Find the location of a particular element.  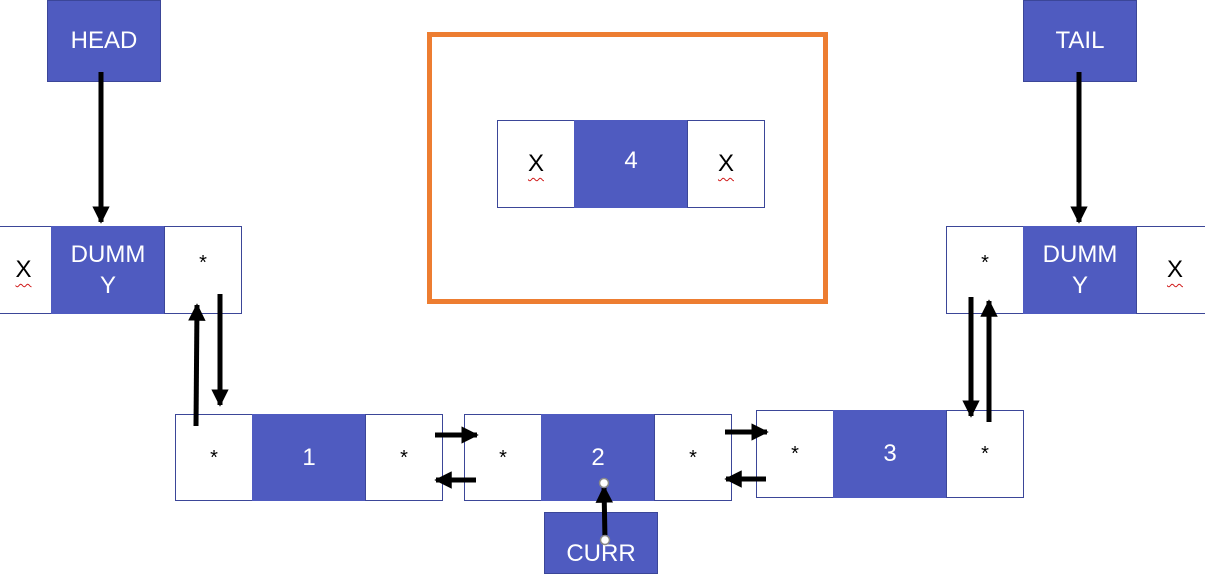

new-node-prev-cell: X is located at coordinates (536, 164).